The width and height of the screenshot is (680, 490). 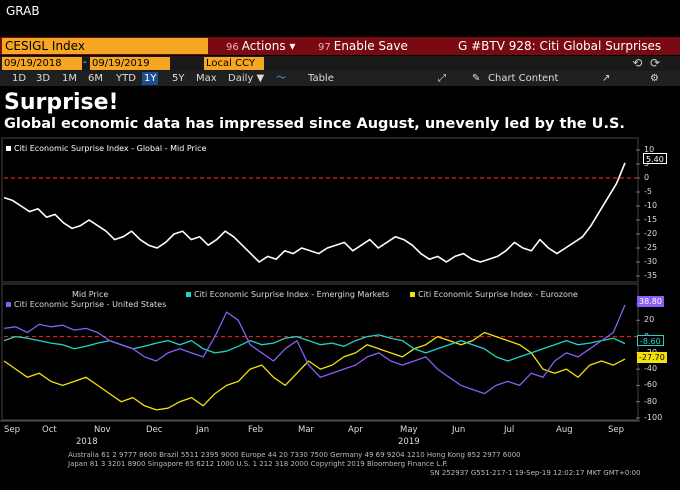 I want to click on y-tick-label: -5, so click(x=648, y=191).